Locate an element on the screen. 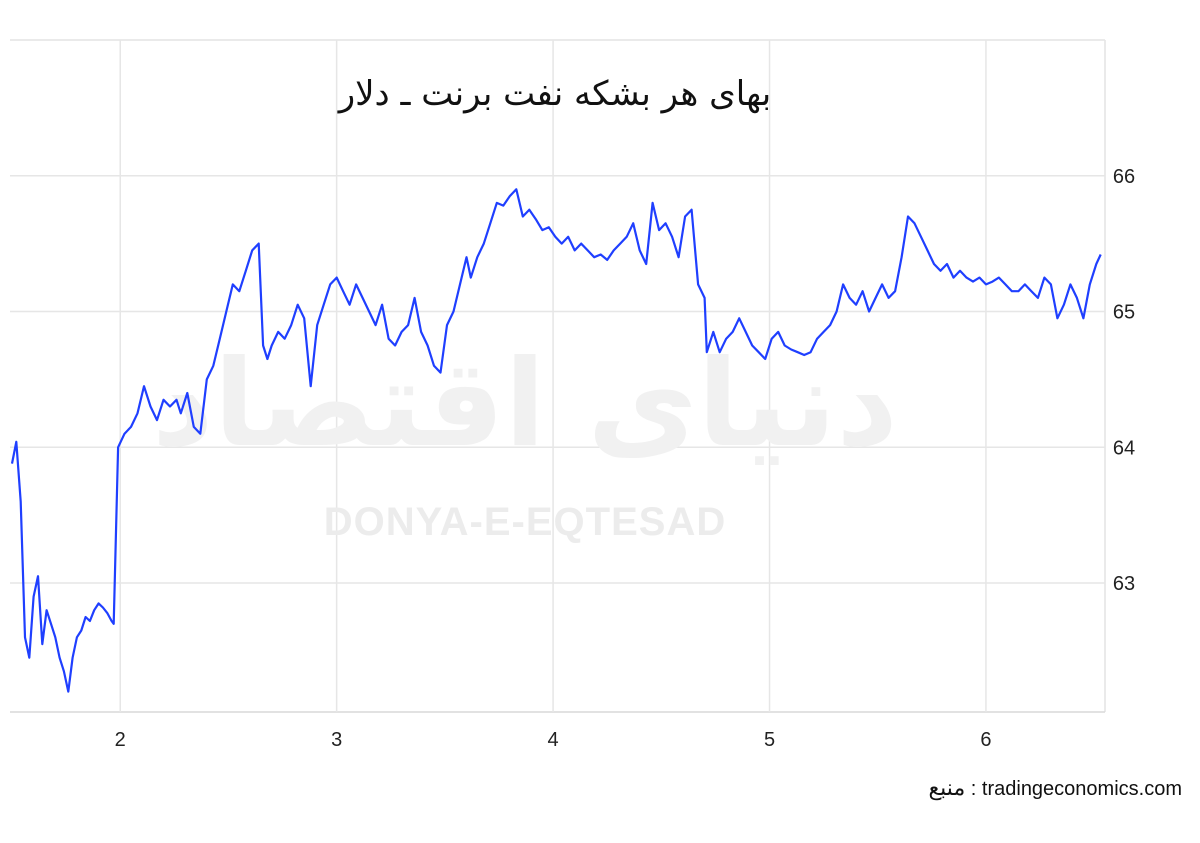  source-label: منبع is located at coordinates (947, 788).